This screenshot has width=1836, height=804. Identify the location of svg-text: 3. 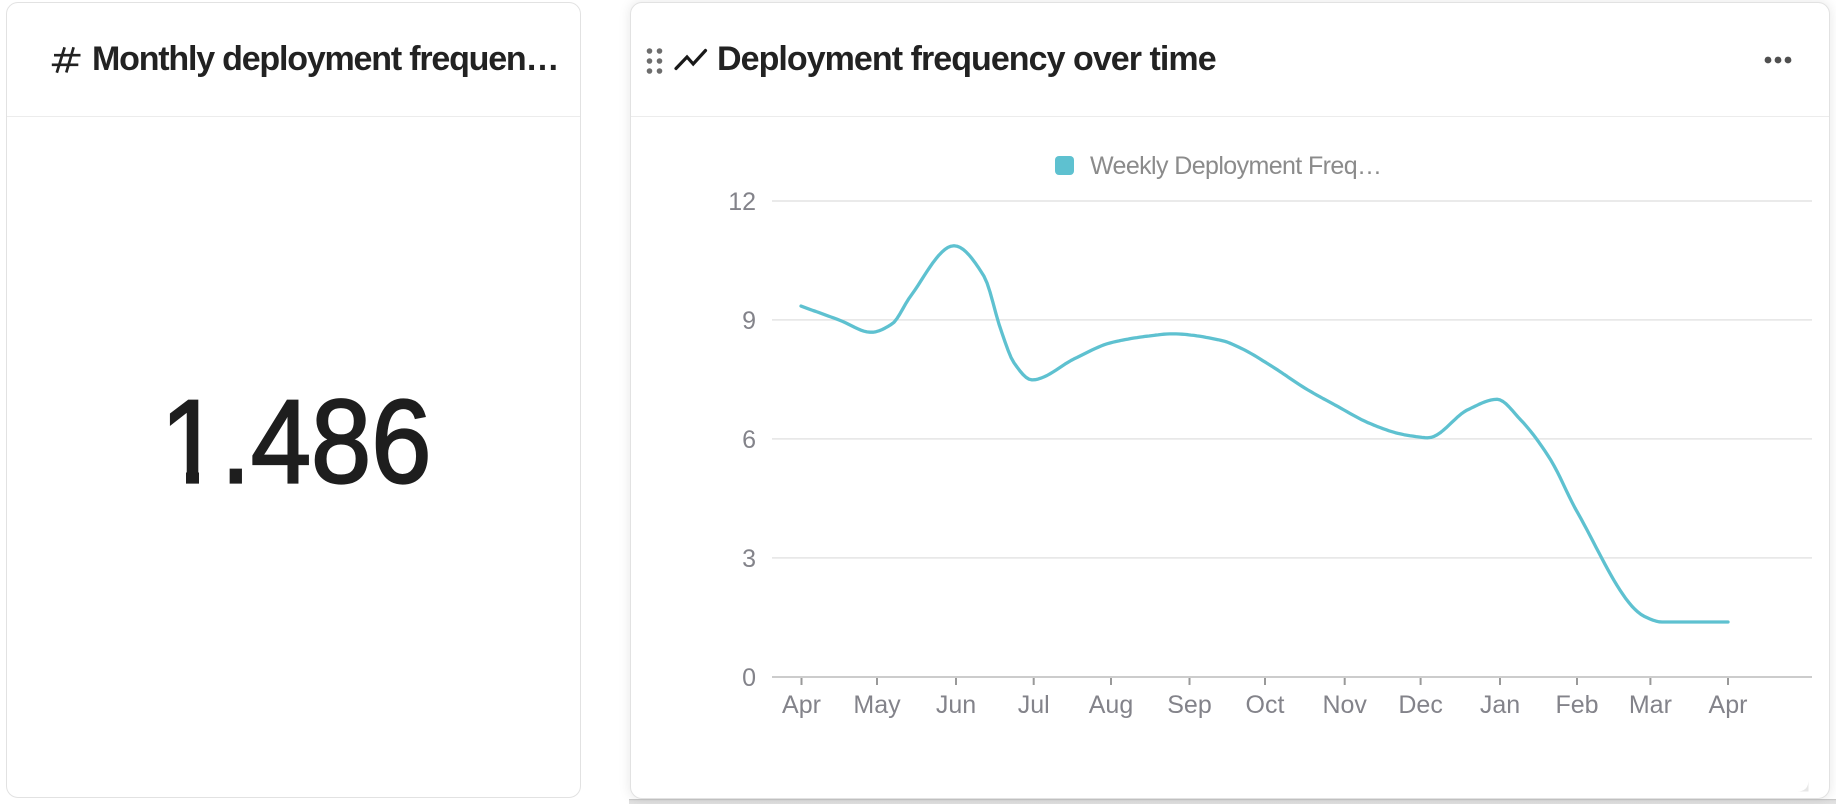
(749, 559).